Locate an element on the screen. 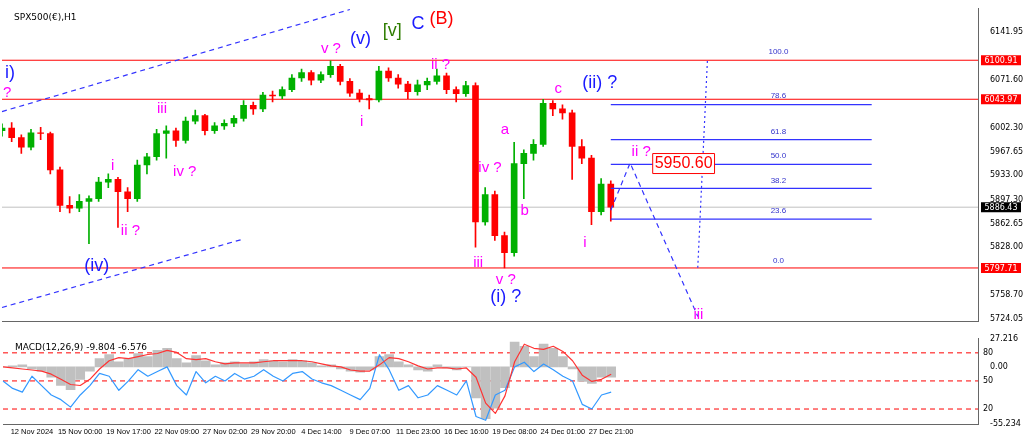 The width and height of the screenshot is (1024, 441). annotation: [v] is located at coordinates (392, 30).